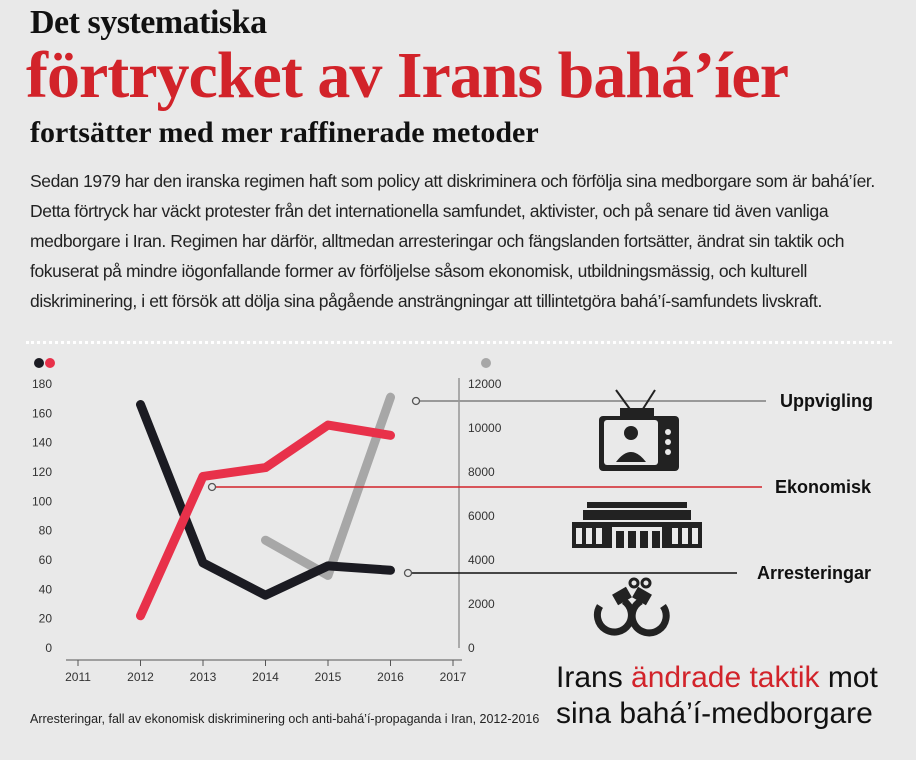 The height and width of the screenshot is (760, 916). What do you see at coordinates (407, 75) in the screenshot?
I see `title-line-2: förtrycket av Irans bahá’íer` at bounding box center [407, 75].